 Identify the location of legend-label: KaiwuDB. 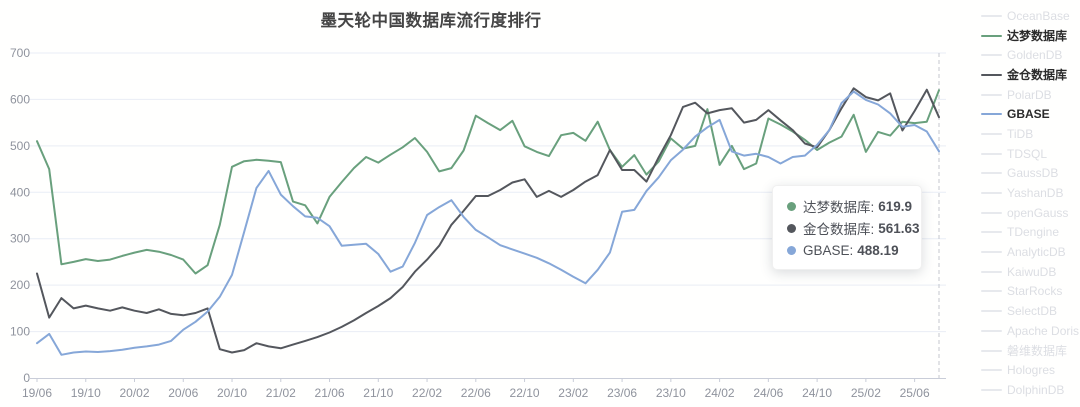
(1032, 271).